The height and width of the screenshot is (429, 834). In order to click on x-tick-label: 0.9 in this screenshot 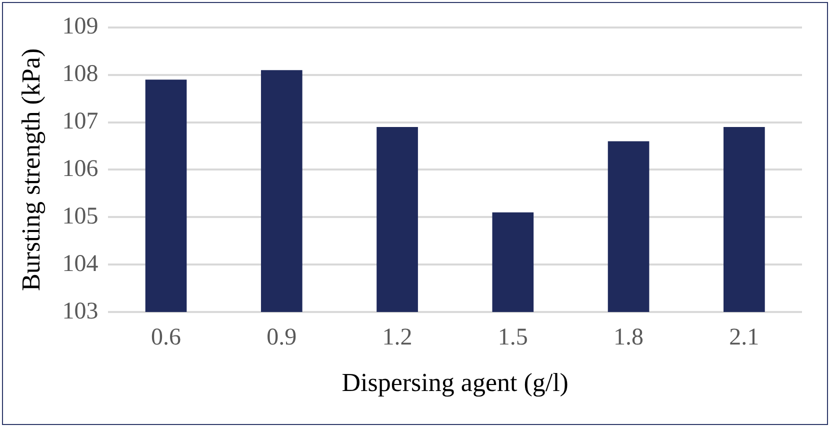, I will do `click(281, 337)`.